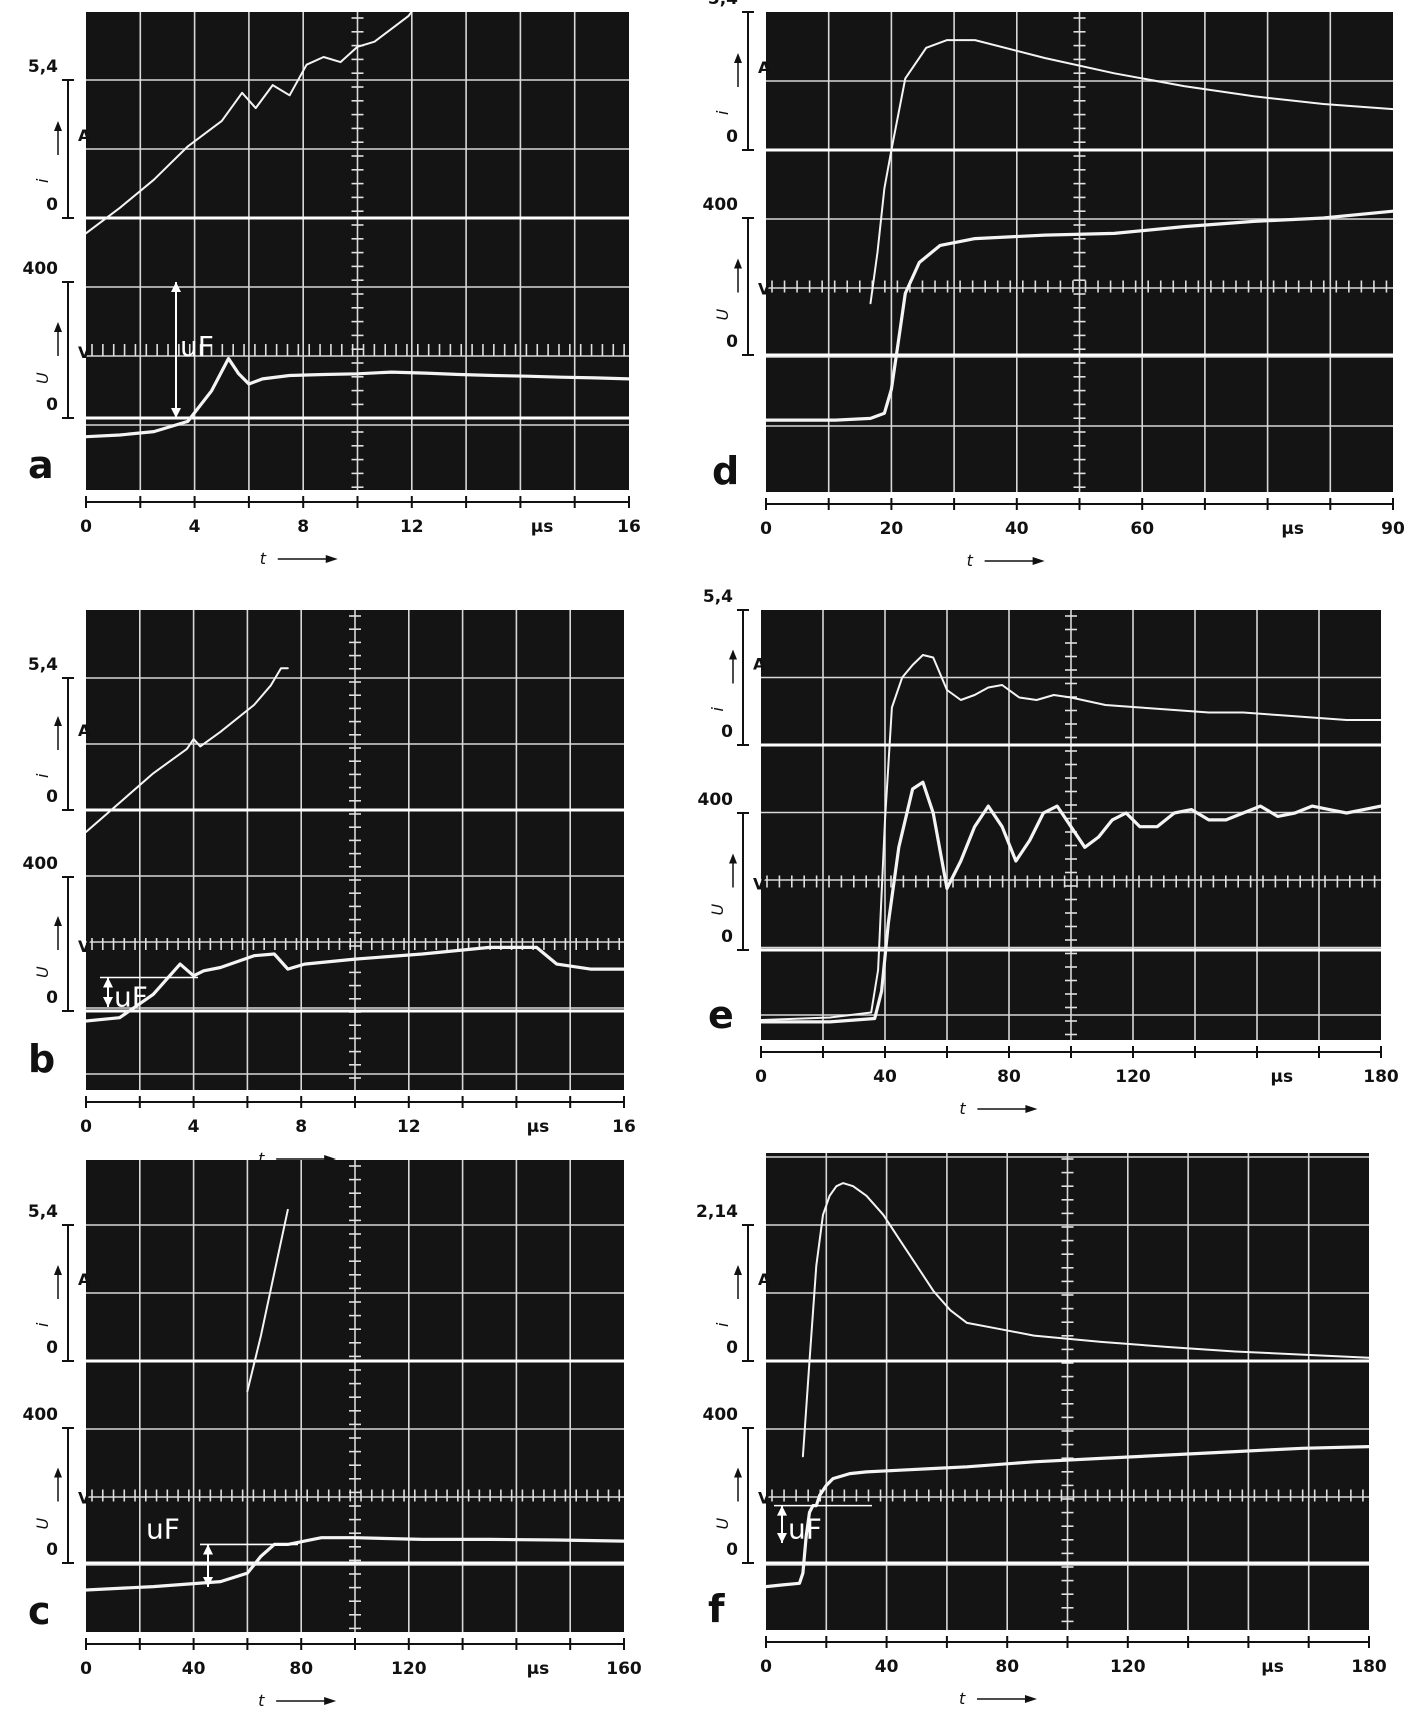 The image size is (1415, 1713). Describe the element at coordinates (361, 1674) in the screenshot. I see `x-axis: 0 40 80 120 160 µs t` at that location.